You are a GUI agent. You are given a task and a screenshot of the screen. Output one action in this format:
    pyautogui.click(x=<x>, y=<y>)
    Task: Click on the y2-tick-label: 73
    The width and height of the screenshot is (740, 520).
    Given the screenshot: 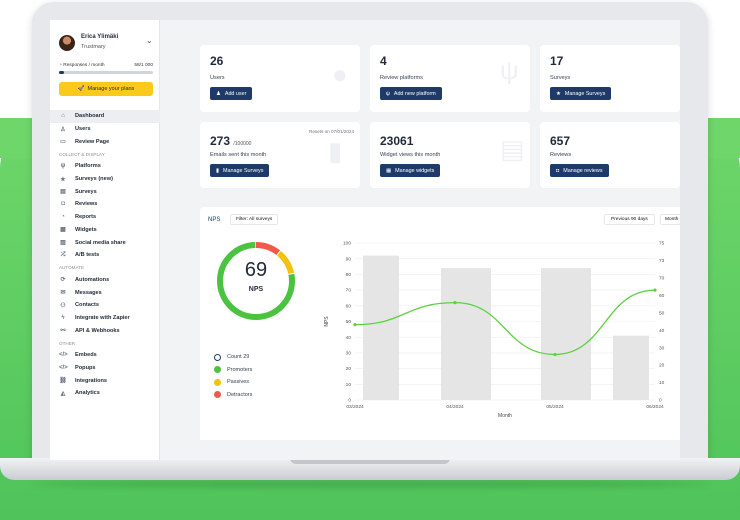 What is the action you would take?
    pyautogui.click(x=662, y=261)
    